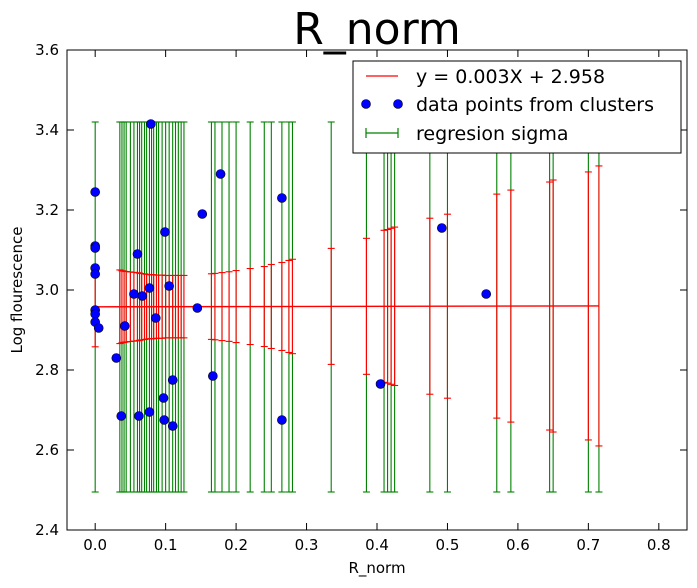  I want to click on y-tick-label-0: 2.4, so click(47, 530).